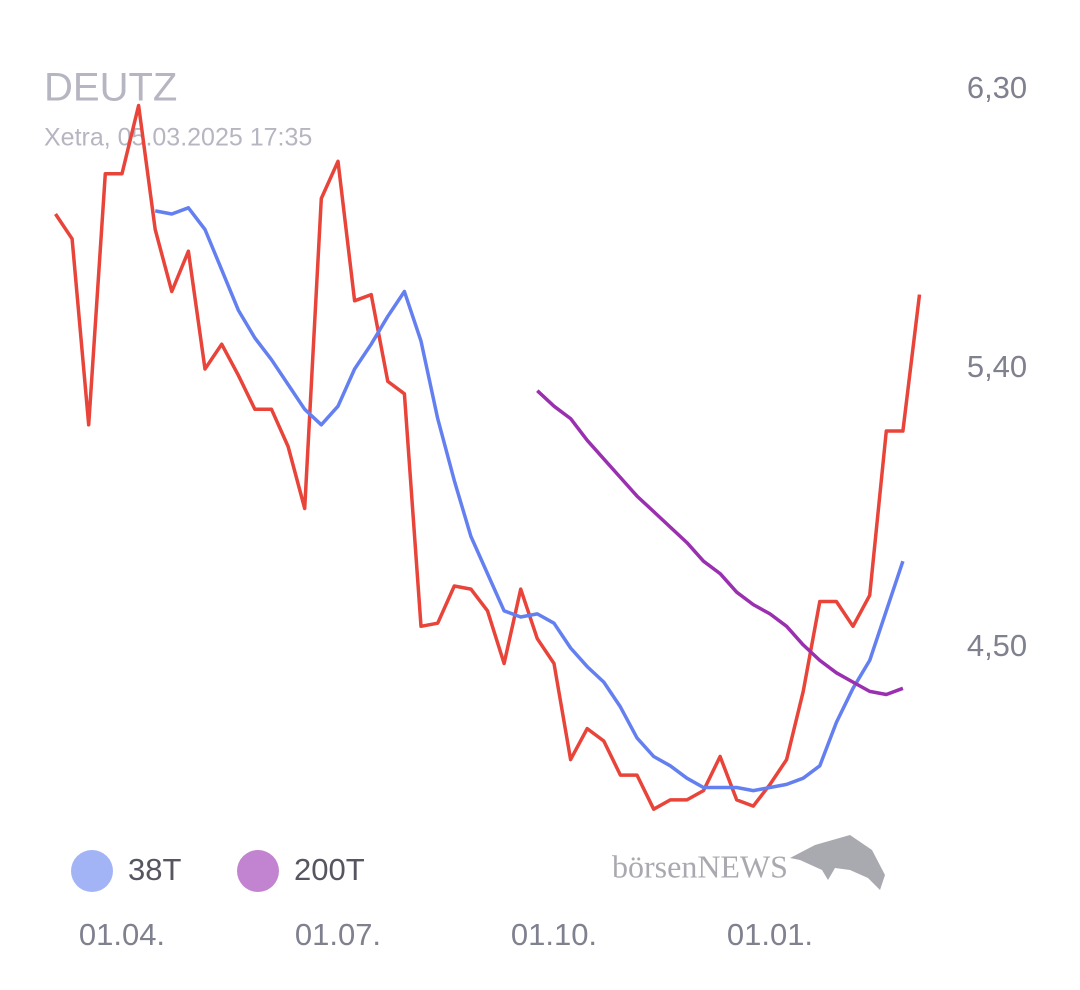  What do you see at coordinates (338, 934) in the screenshot?
I see `x-tick-label: 01.07.` at bounding box center [338, 934].